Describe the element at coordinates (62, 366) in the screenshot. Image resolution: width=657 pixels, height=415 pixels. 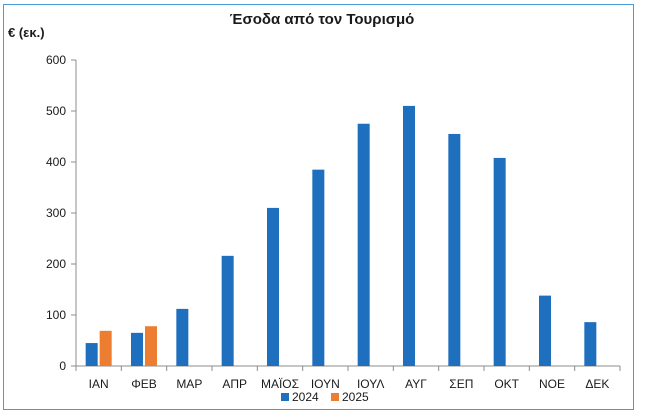
I see `y-tick-label: 0` at that location.